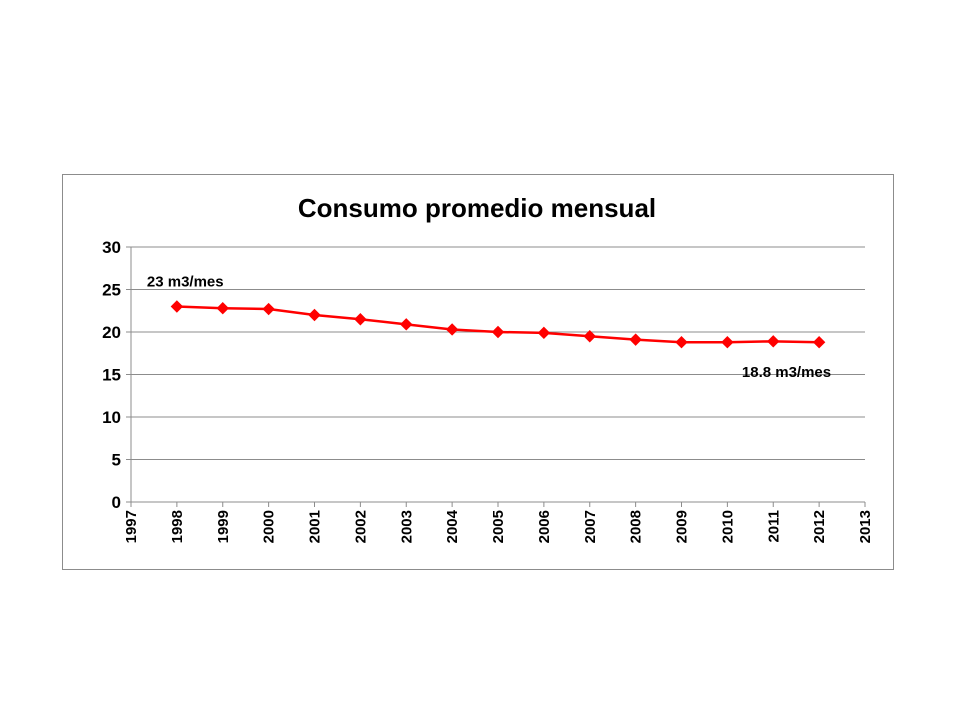  Describe the element at coordinates (111, 332) in the screenshot. I see `y-tick-label: 20` at that location.